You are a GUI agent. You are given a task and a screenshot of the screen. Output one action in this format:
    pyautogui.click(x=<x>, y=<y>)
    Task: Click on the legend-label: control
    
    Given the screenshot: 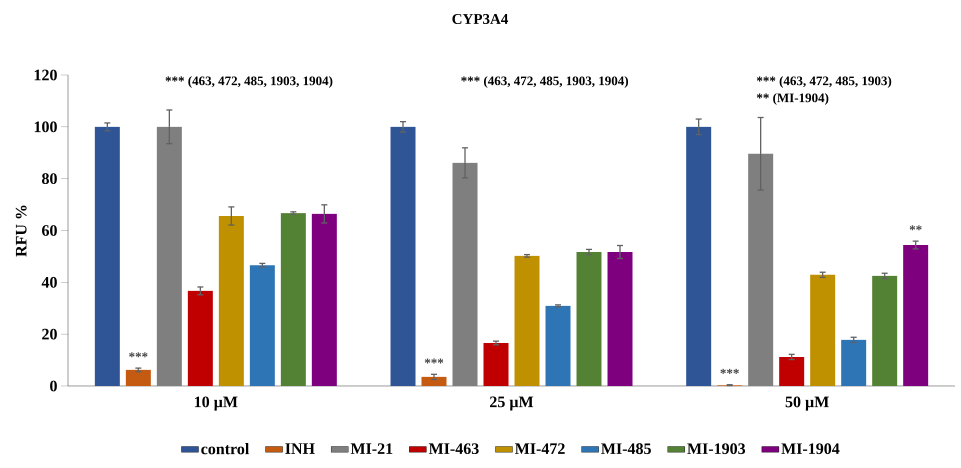 What is the action you would take?
    pyautogui.click(x=225, y=448)
    